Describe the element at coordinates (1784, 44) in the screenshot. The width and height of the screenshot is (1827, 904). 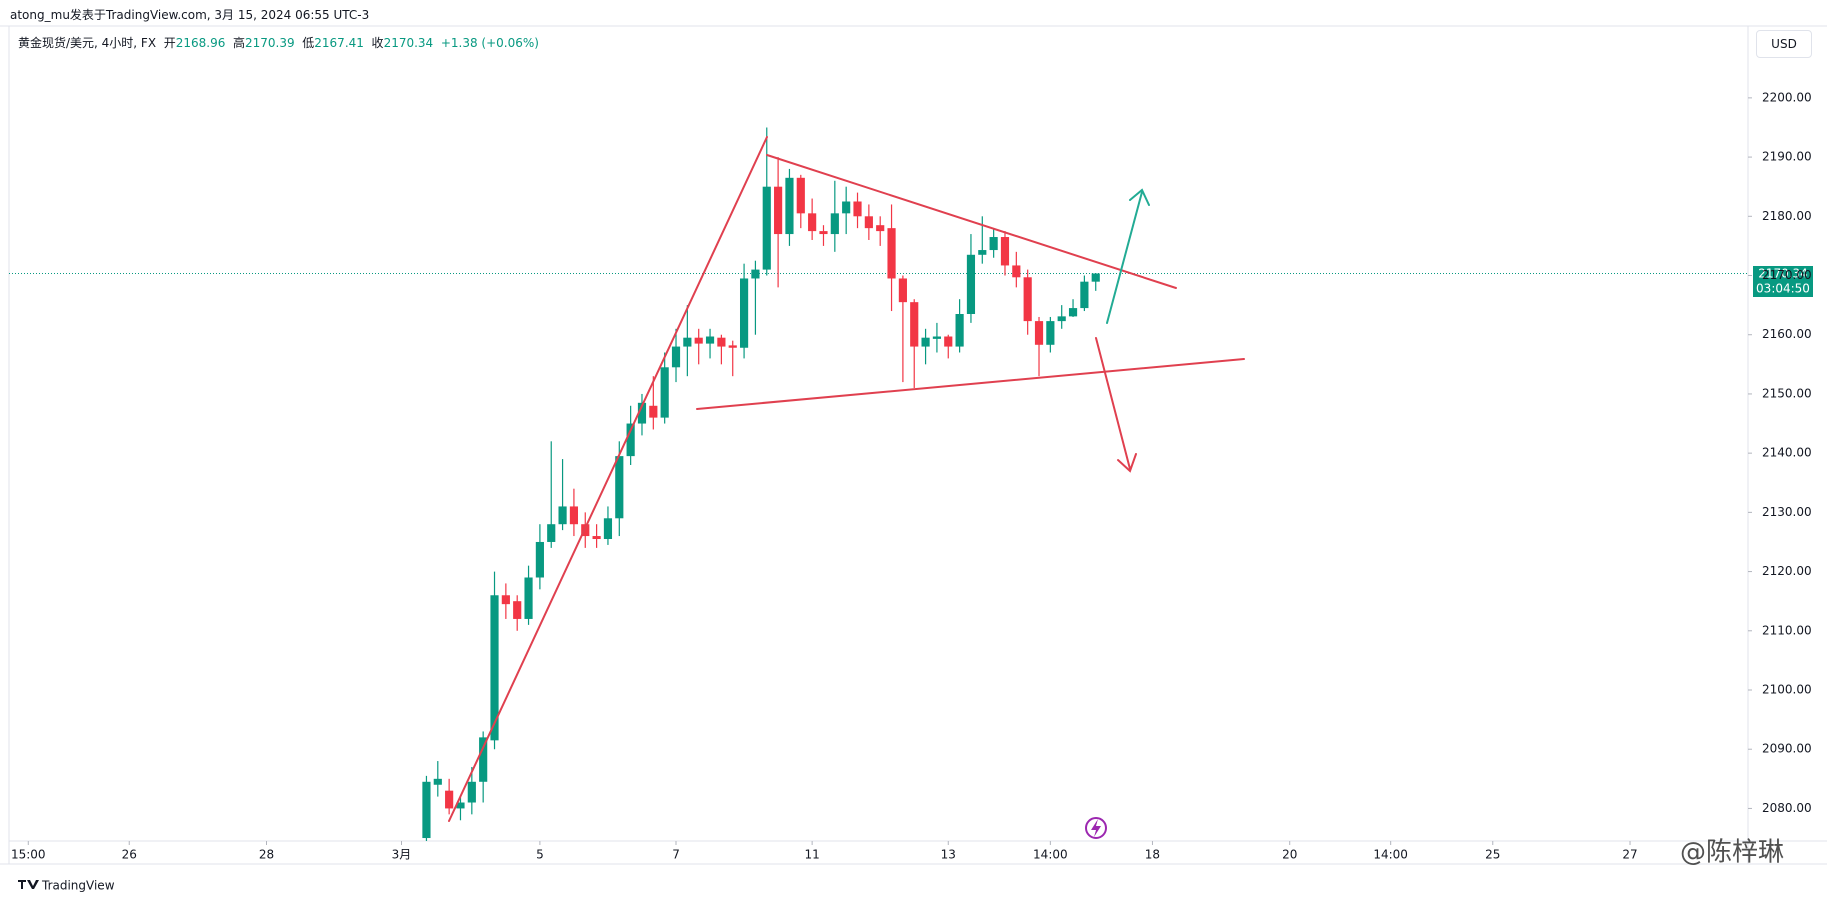
I see `currency-button: USD` at that location.